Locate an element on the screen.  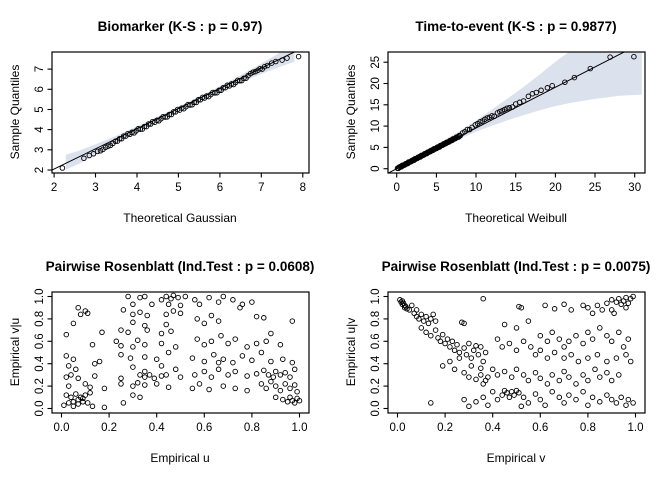
x-axis-label: Empirical u is located at coordinates (179, 458).